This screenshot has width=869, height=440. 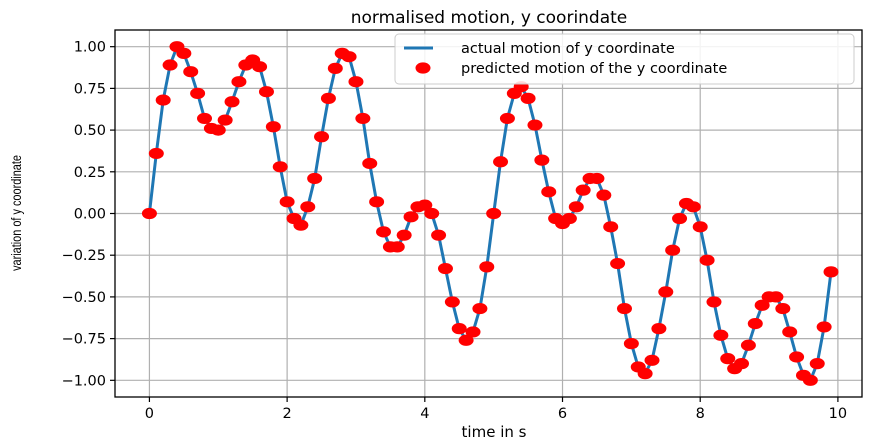 I want to click on legend-label-actual: actual motion of y coordinate, so click(x=568, y=49).